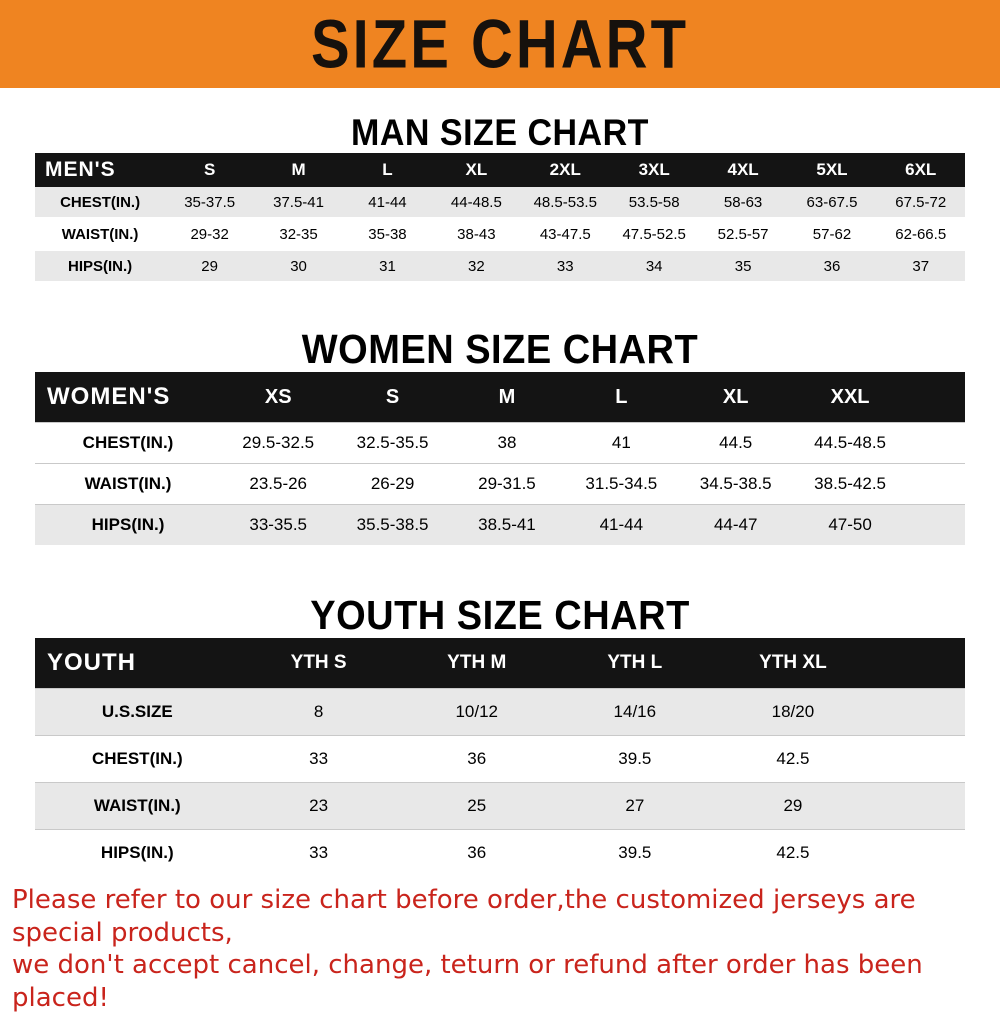 The image size is (1000, 1014). Describe the element at coordinates (500, 616) in the screenshot. I see `youth-section-heading: YOUTH SIZE CHART` at that location.